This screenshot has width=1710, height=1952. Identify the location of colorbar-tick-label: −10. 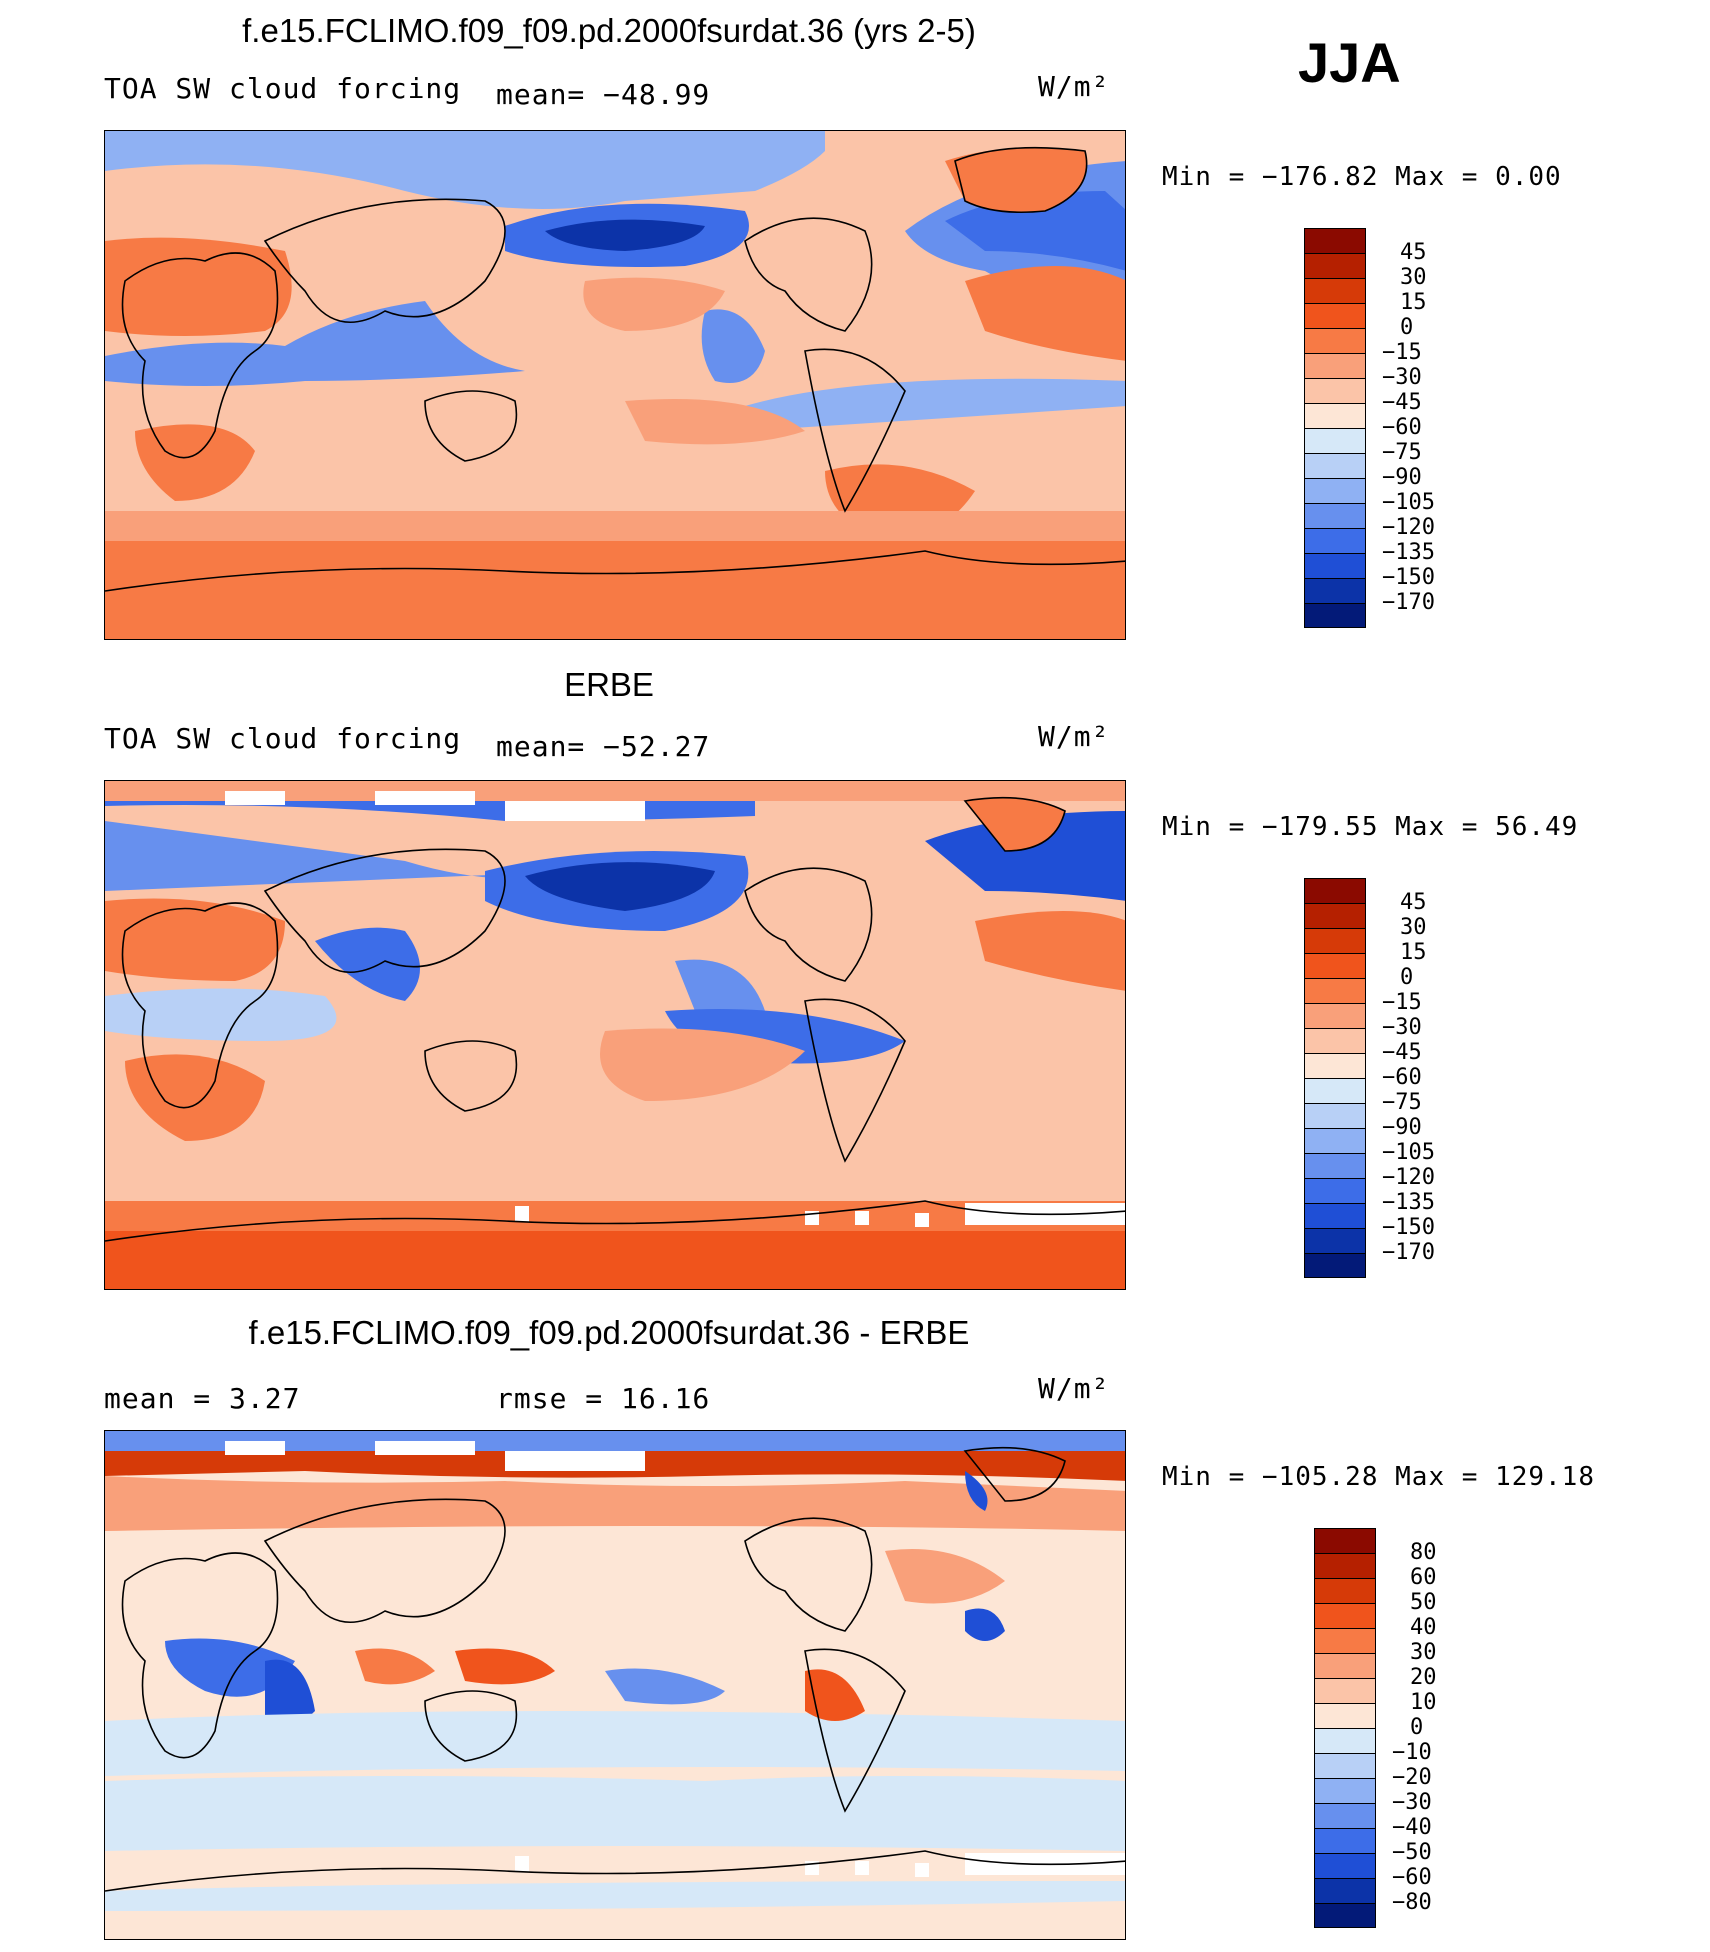
(1412, 1752).